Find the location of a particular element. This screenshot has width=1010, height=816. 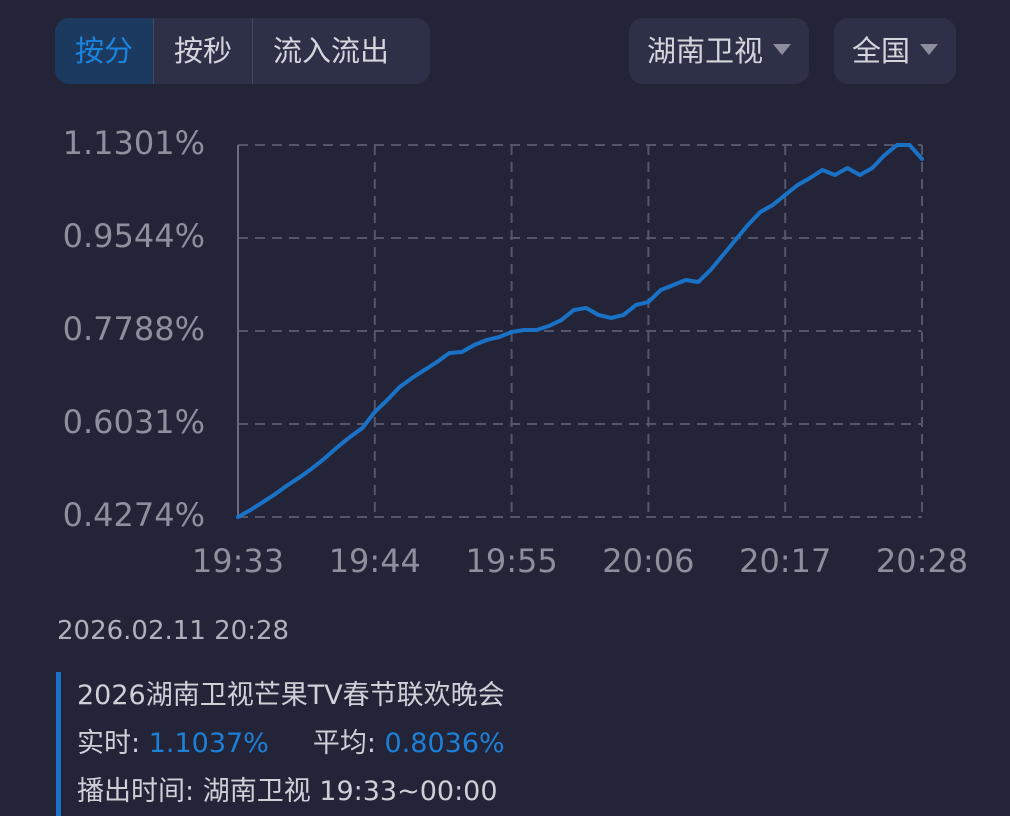

tab: 流入流出 is located at coordinates (331, 51).